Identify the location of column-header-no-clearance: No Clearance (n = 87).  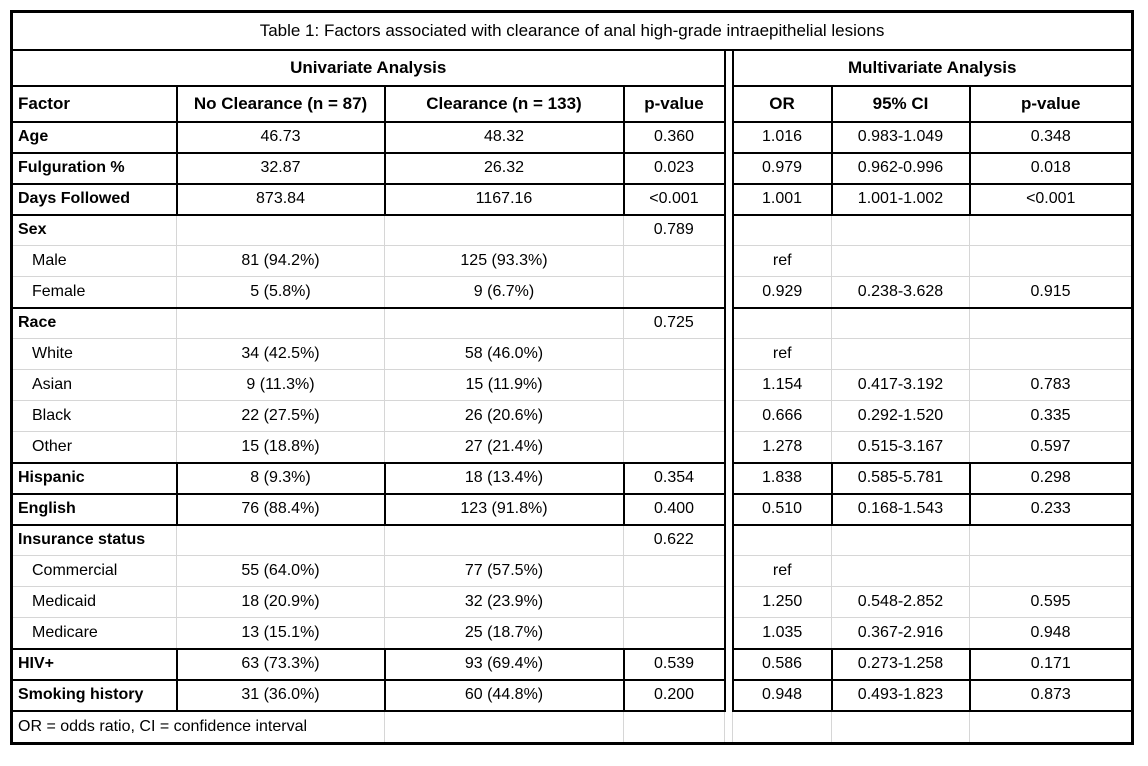
(280, 103).